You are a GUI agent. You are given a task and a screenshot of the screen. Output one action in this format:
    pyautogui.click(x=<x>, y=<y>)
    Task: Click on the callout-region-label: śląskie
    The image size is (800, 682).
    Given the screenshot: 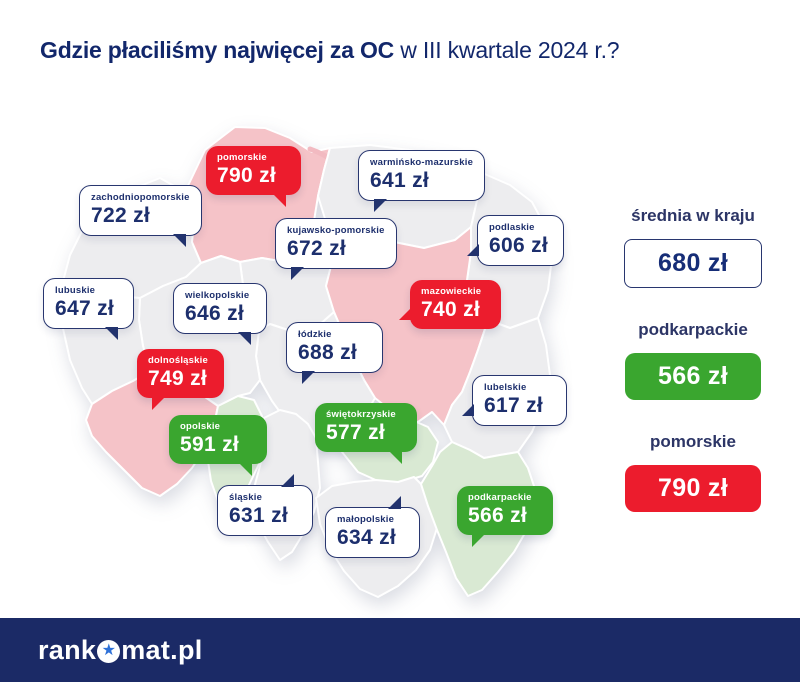 What is the action you would take?
    pyautogui.click(x=246, y=497)
    